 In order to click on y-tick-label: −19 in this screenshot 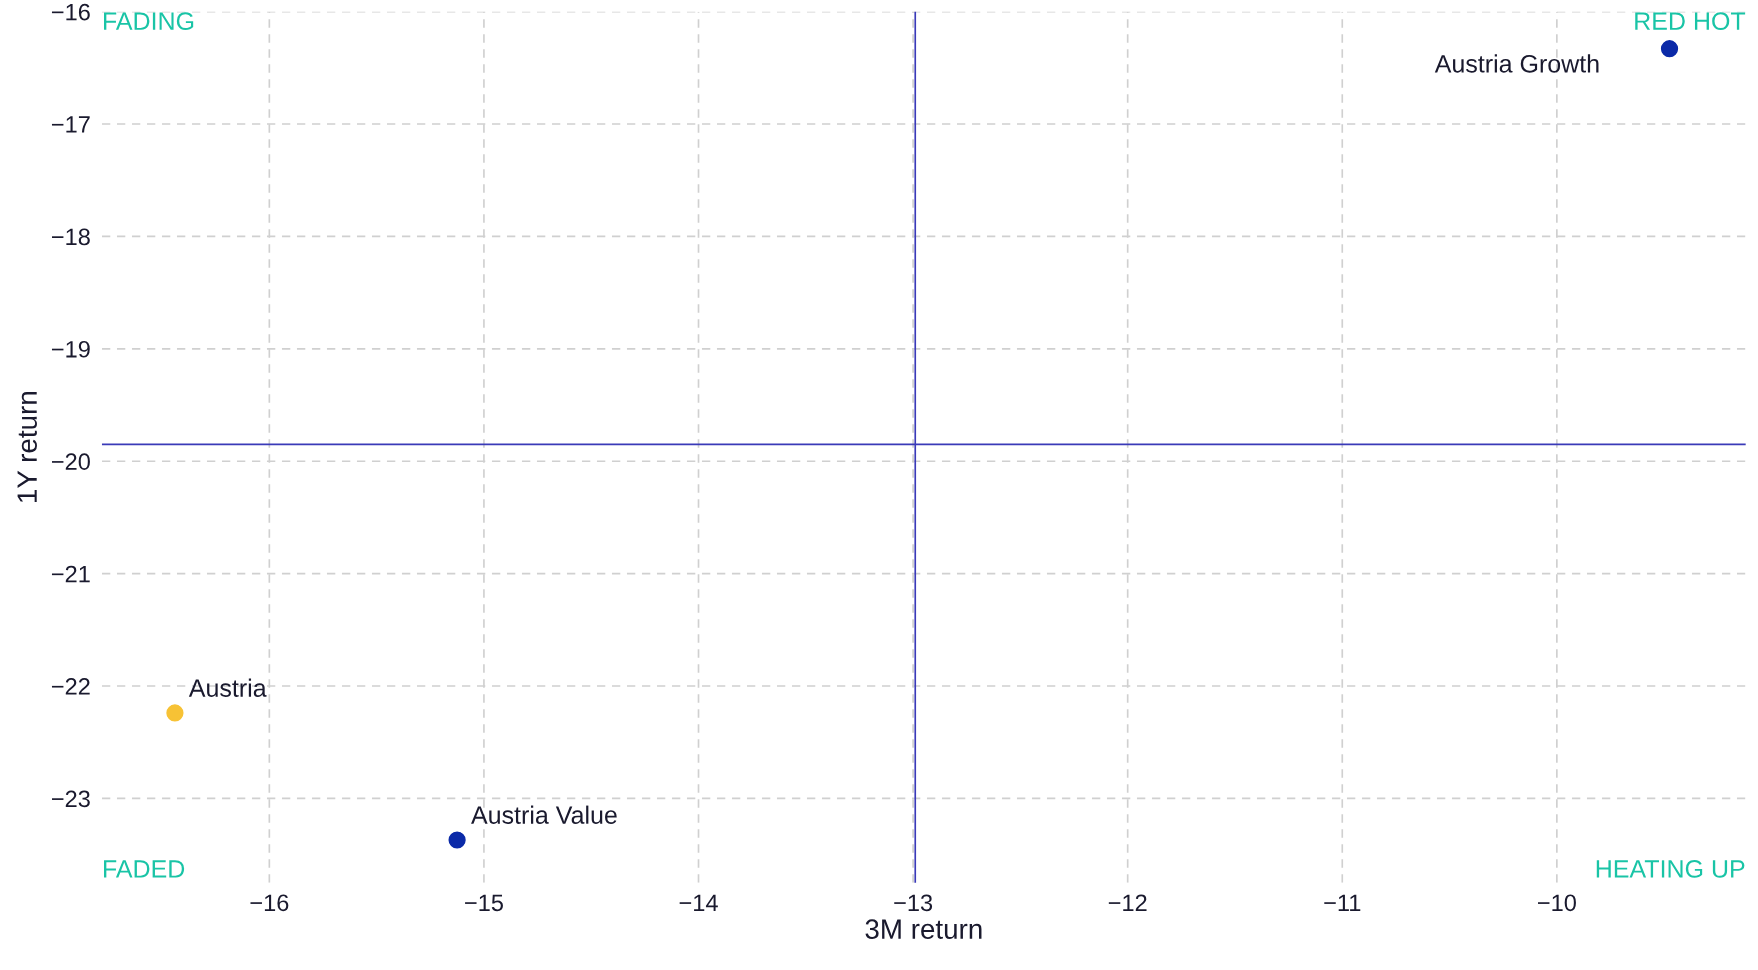, I will do `click(70, 349)`.